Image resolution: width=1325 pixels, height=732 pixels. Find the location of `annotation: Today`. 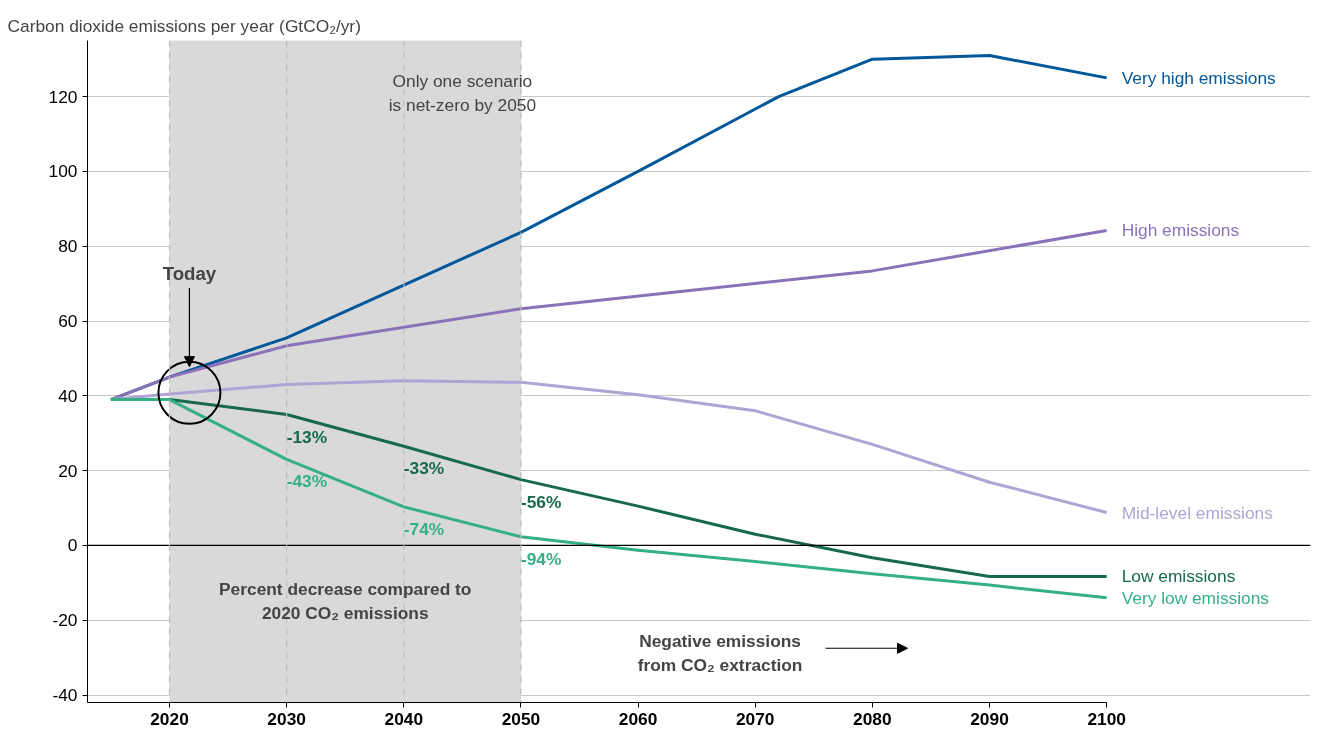

annotation: Today is located at coordinates (189, 274).